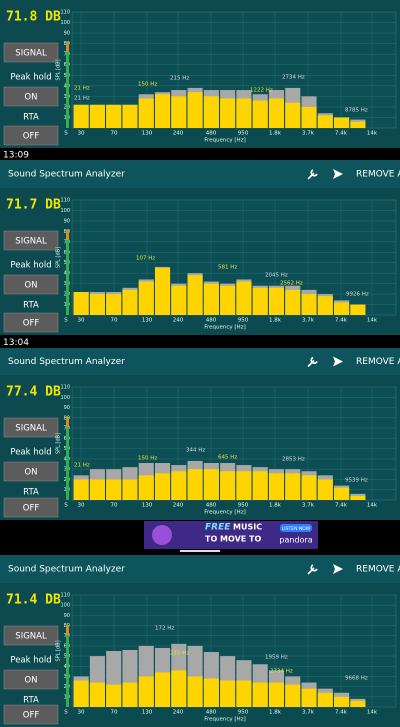  What do you see at coordinates (308, 134) in the screenshot?
I see `x-tick-label: 3.7k` at bounding box center [308, 134].